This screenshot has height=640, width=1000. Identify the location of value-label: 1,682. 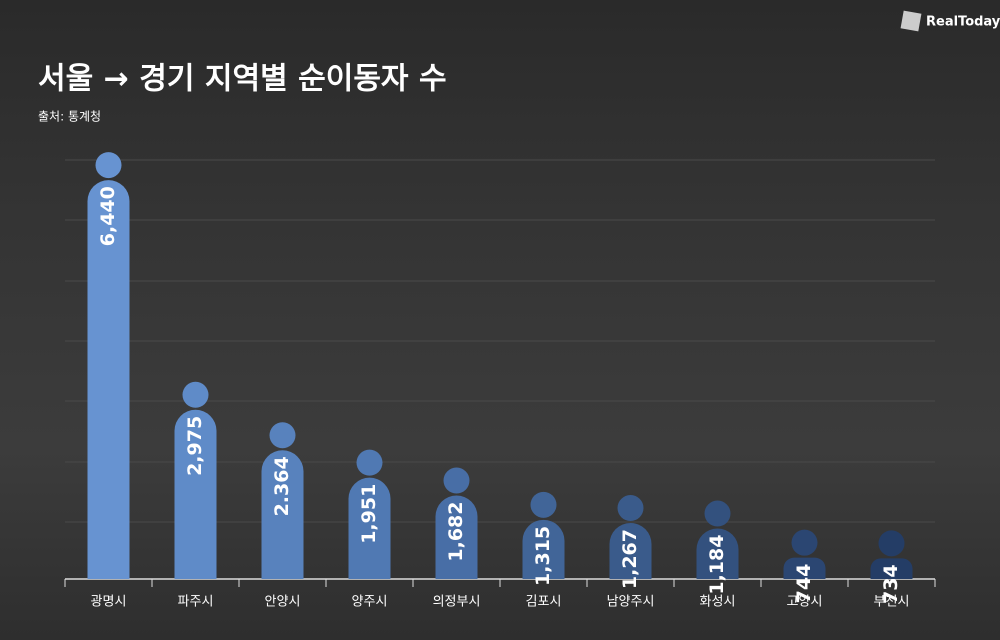
(456, 532).